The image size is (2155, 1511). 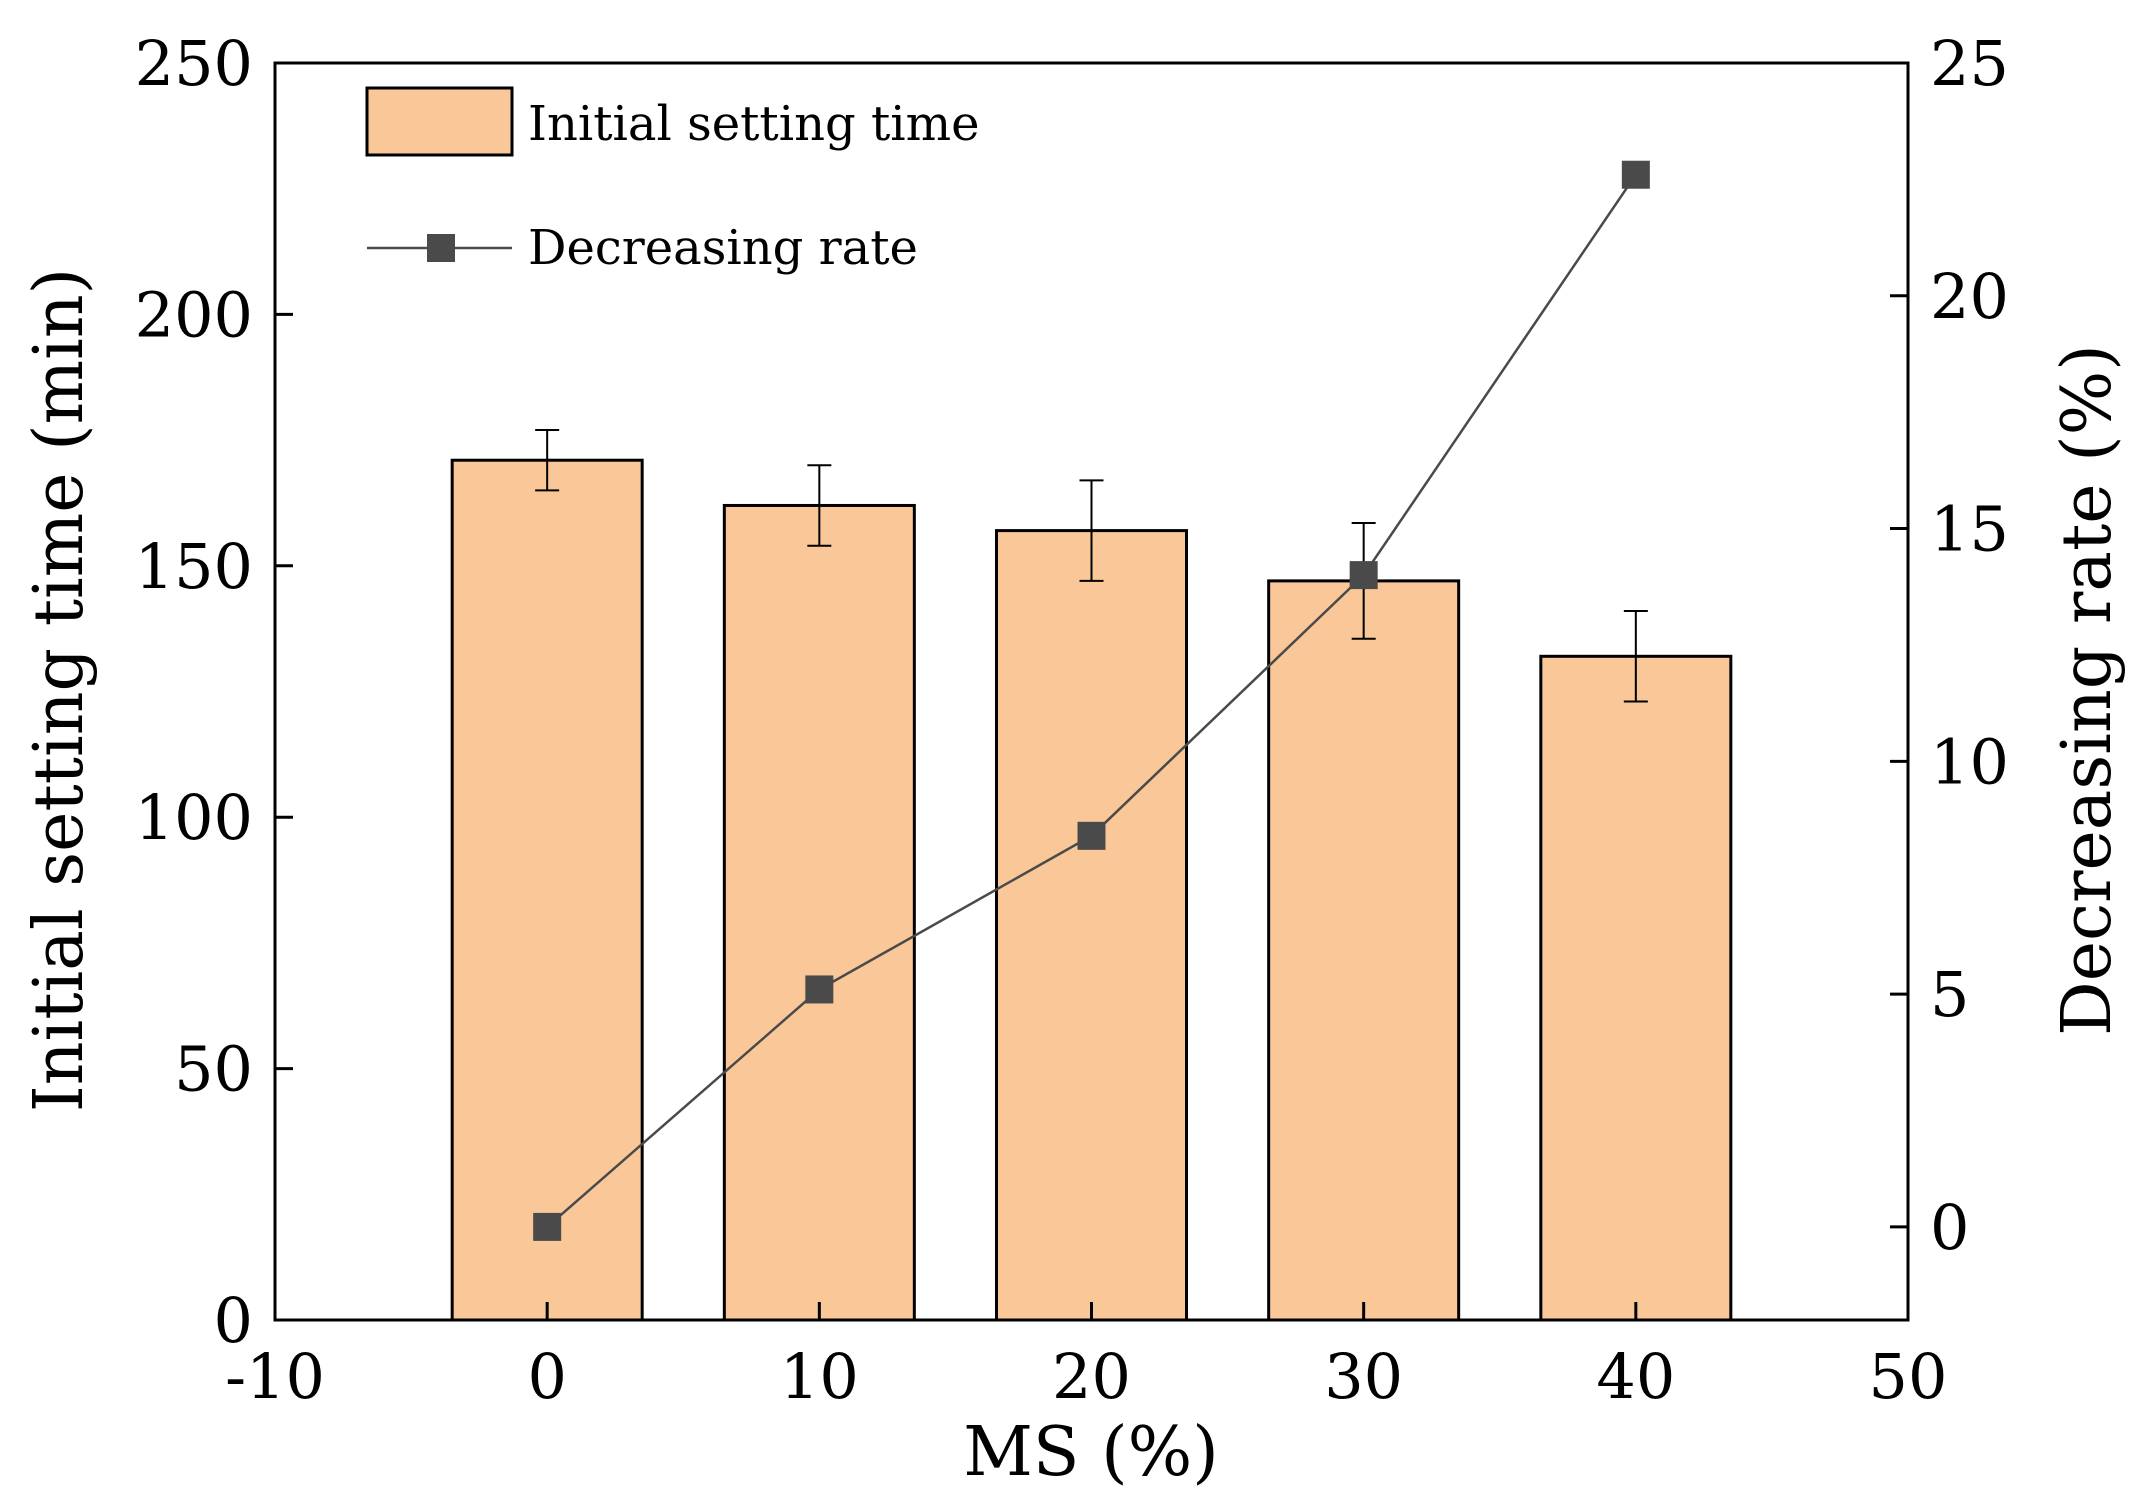 What do you see at coordinates (1949, 1227) in the screenshot?
I see `right-tick-label: 0` at bounding box center [1949, 1227].